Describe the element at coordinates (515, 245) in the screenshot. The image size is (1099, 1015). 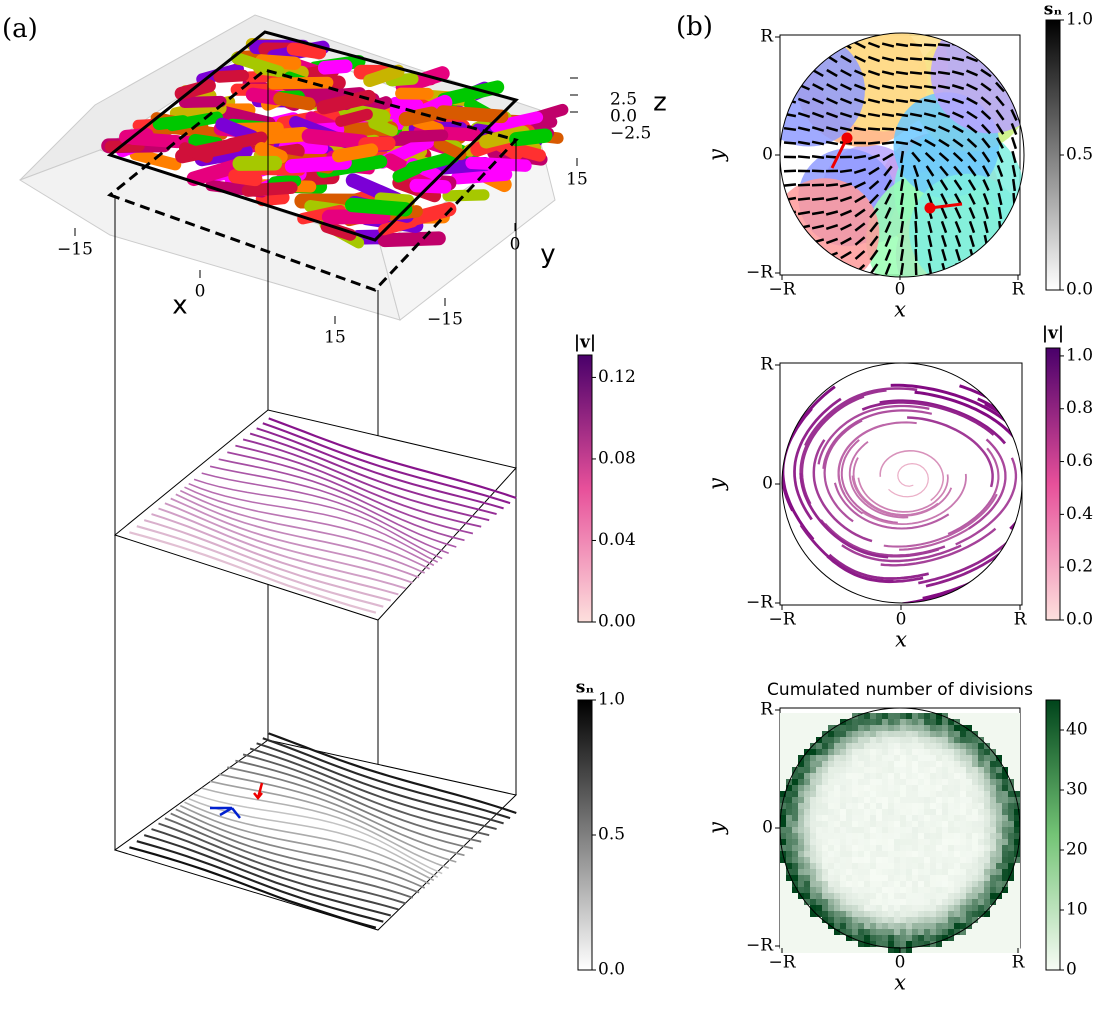
I see `y-tick-label: 0` at that location.